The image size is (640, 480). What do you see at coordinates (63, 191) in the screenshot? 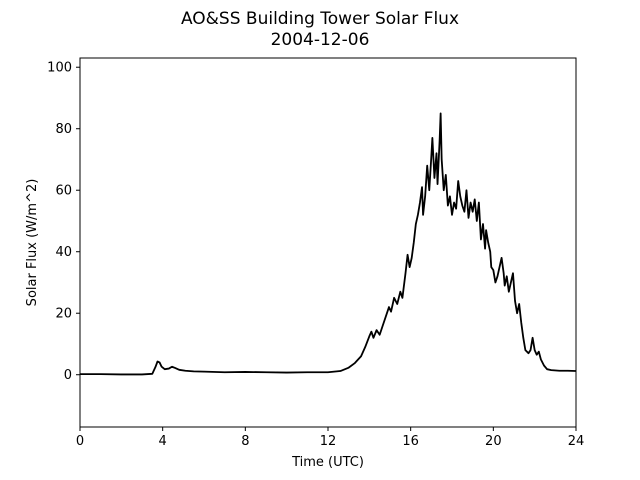
I see `y-tick-label: 60` at bounding box center [63, 191].